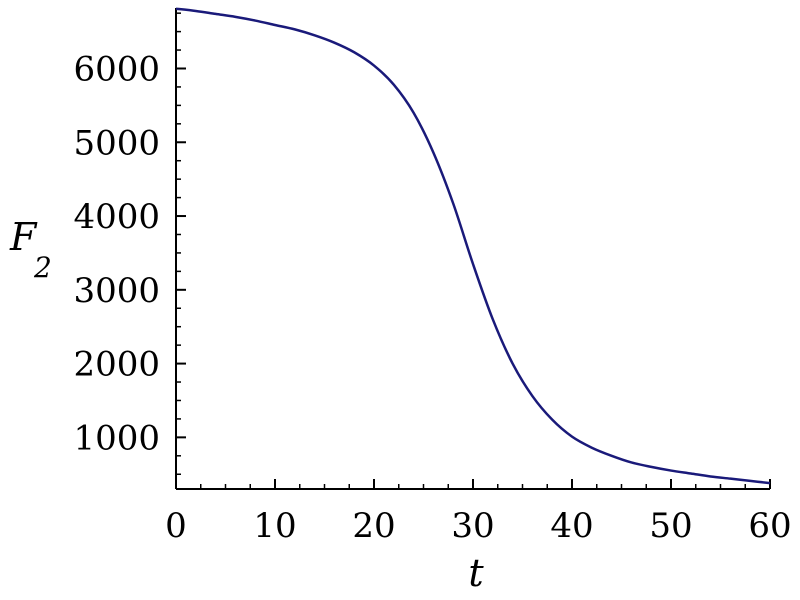  What do you see at coordinates (116, 69) in the screenshot?
I see `y-tick-label: 6000` at bounding box center [116, 69].